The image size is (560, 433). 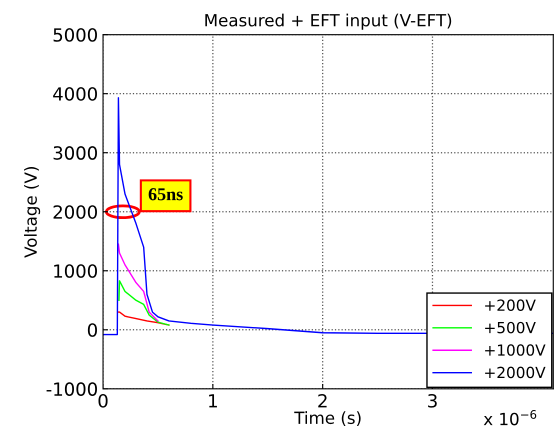 What do you see at coordinates (75, 271) in the screenshot?
I see `y-tick-label: 1000` at bounding box center [75, 271].